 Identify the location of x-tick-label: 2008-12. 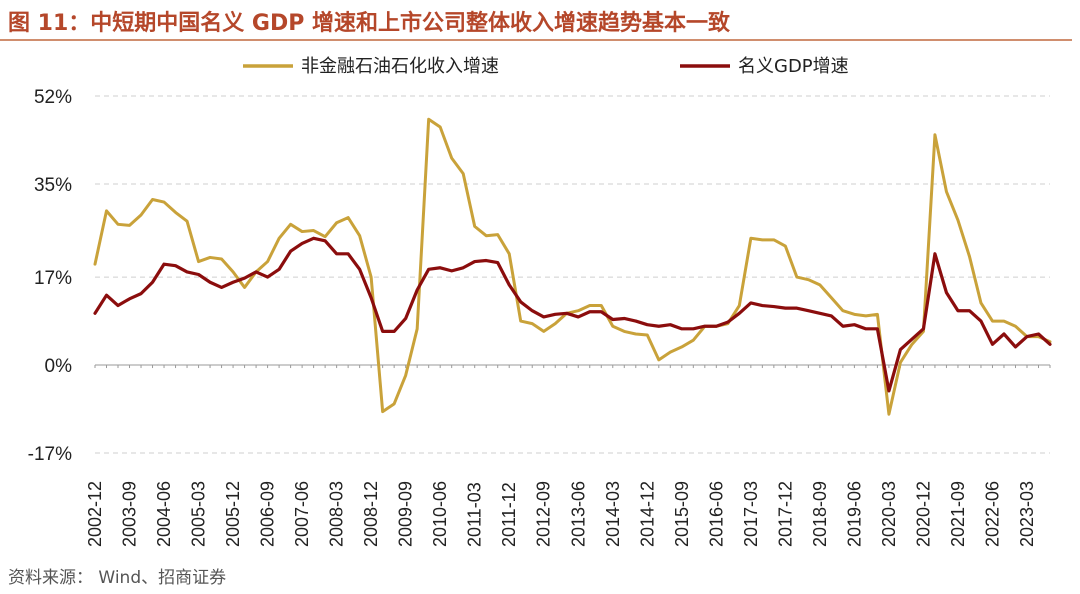
(371, 514).